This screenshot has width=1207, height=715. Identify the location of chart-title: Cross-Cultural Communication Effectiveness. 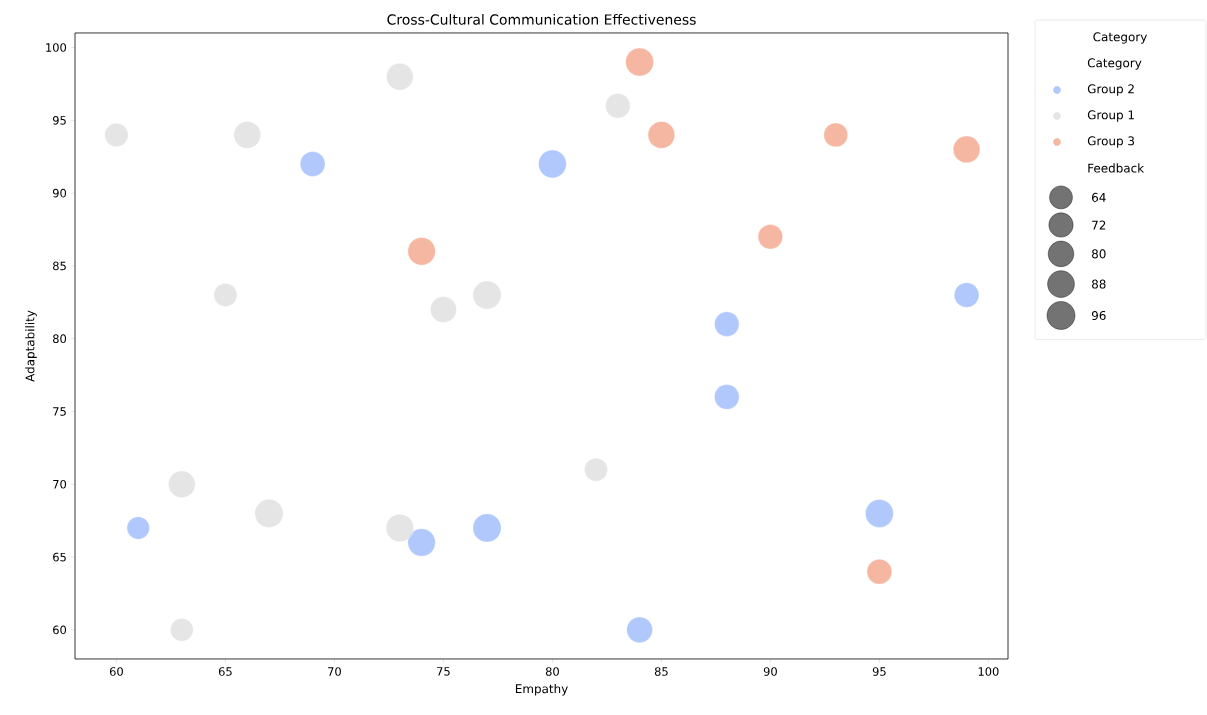
(541, 19).